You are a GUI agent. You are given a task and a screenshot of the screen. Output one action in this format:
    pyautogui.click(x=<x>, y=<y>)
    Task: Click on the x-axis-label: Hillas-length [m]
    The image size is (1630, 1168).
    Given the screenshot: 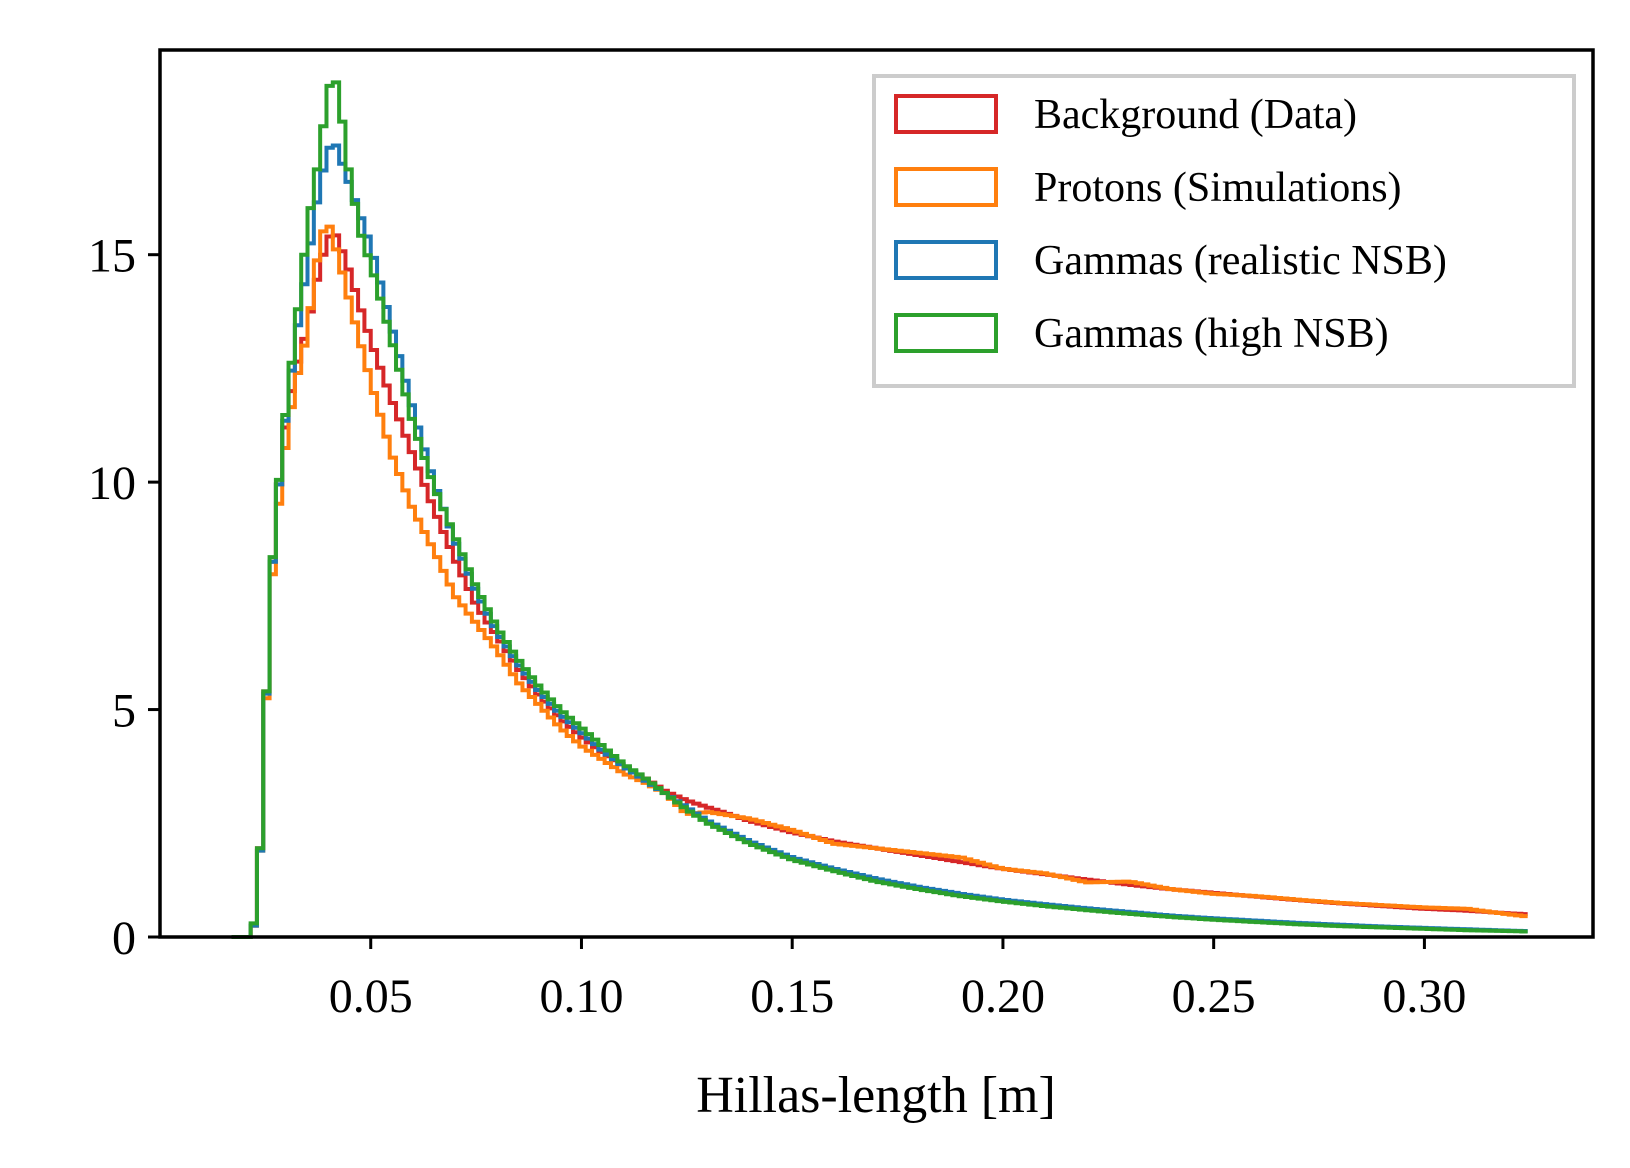 What is the action you would take?
    pyautogui.click(x=876, y=1095)
    